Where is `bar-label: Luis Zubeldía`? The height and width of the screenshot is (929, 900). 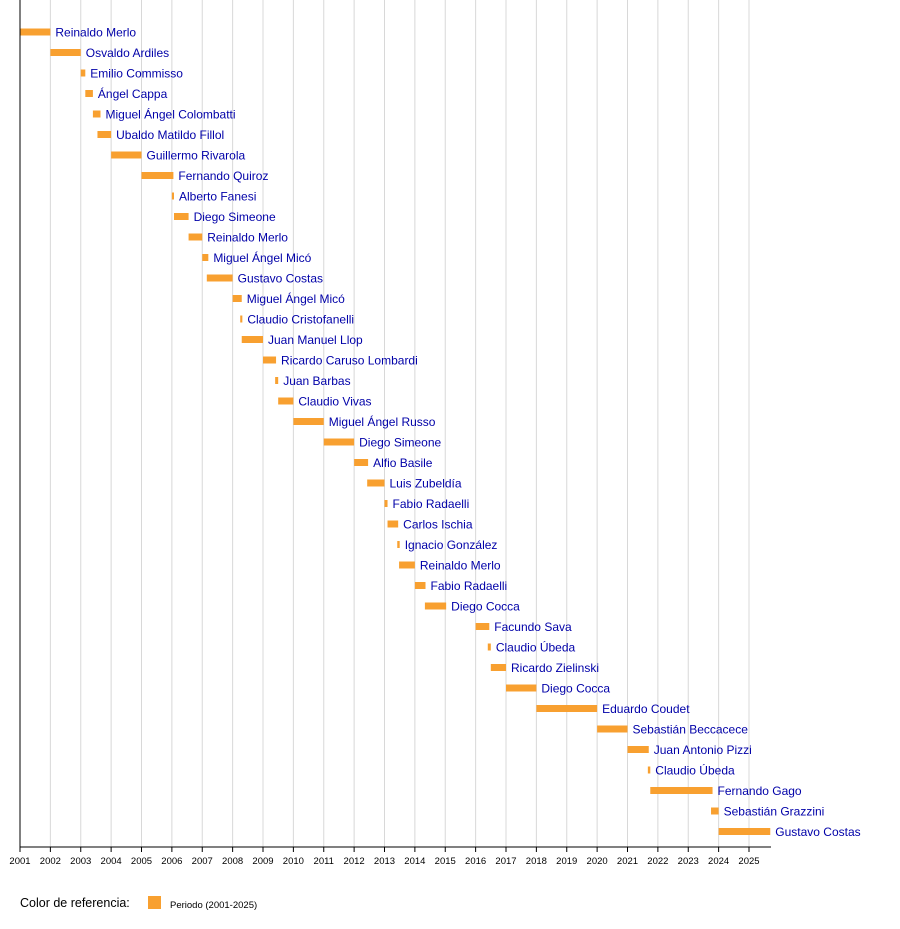
bar-label: Luis Zubeldía is located at coordinates (426, 484).